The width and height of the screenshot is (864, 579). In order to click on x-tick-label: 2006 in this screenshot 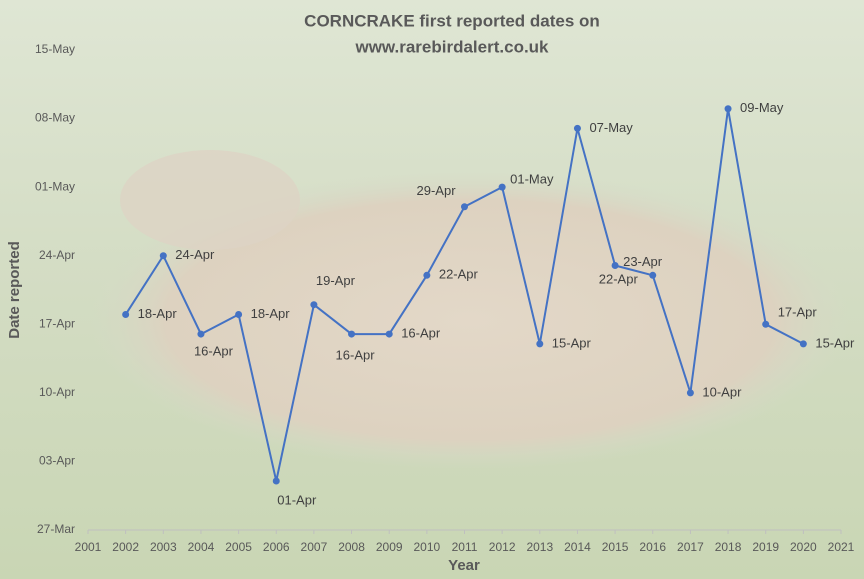, I will do `click(276, 547)`.